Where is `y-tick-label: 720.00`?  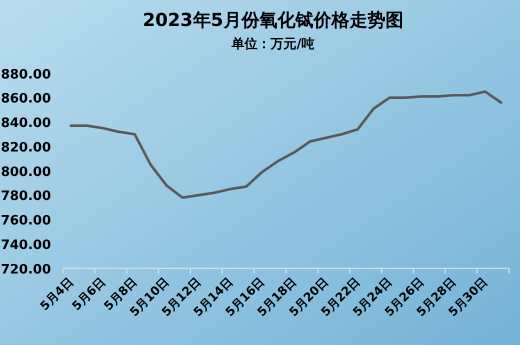
y-tick-label: 720.00 is located at coordinates (25, 270).